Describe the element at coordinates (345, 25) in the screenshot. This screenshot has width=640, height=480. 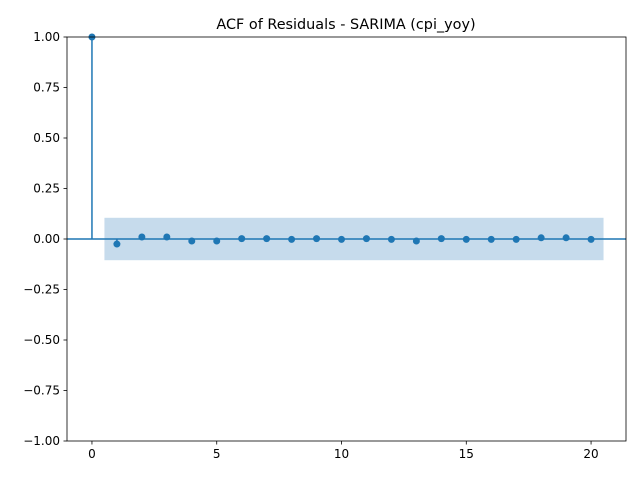
I see `chart-title: ACF of Residuals - SARIMA (cpi_yoy)` at that location.